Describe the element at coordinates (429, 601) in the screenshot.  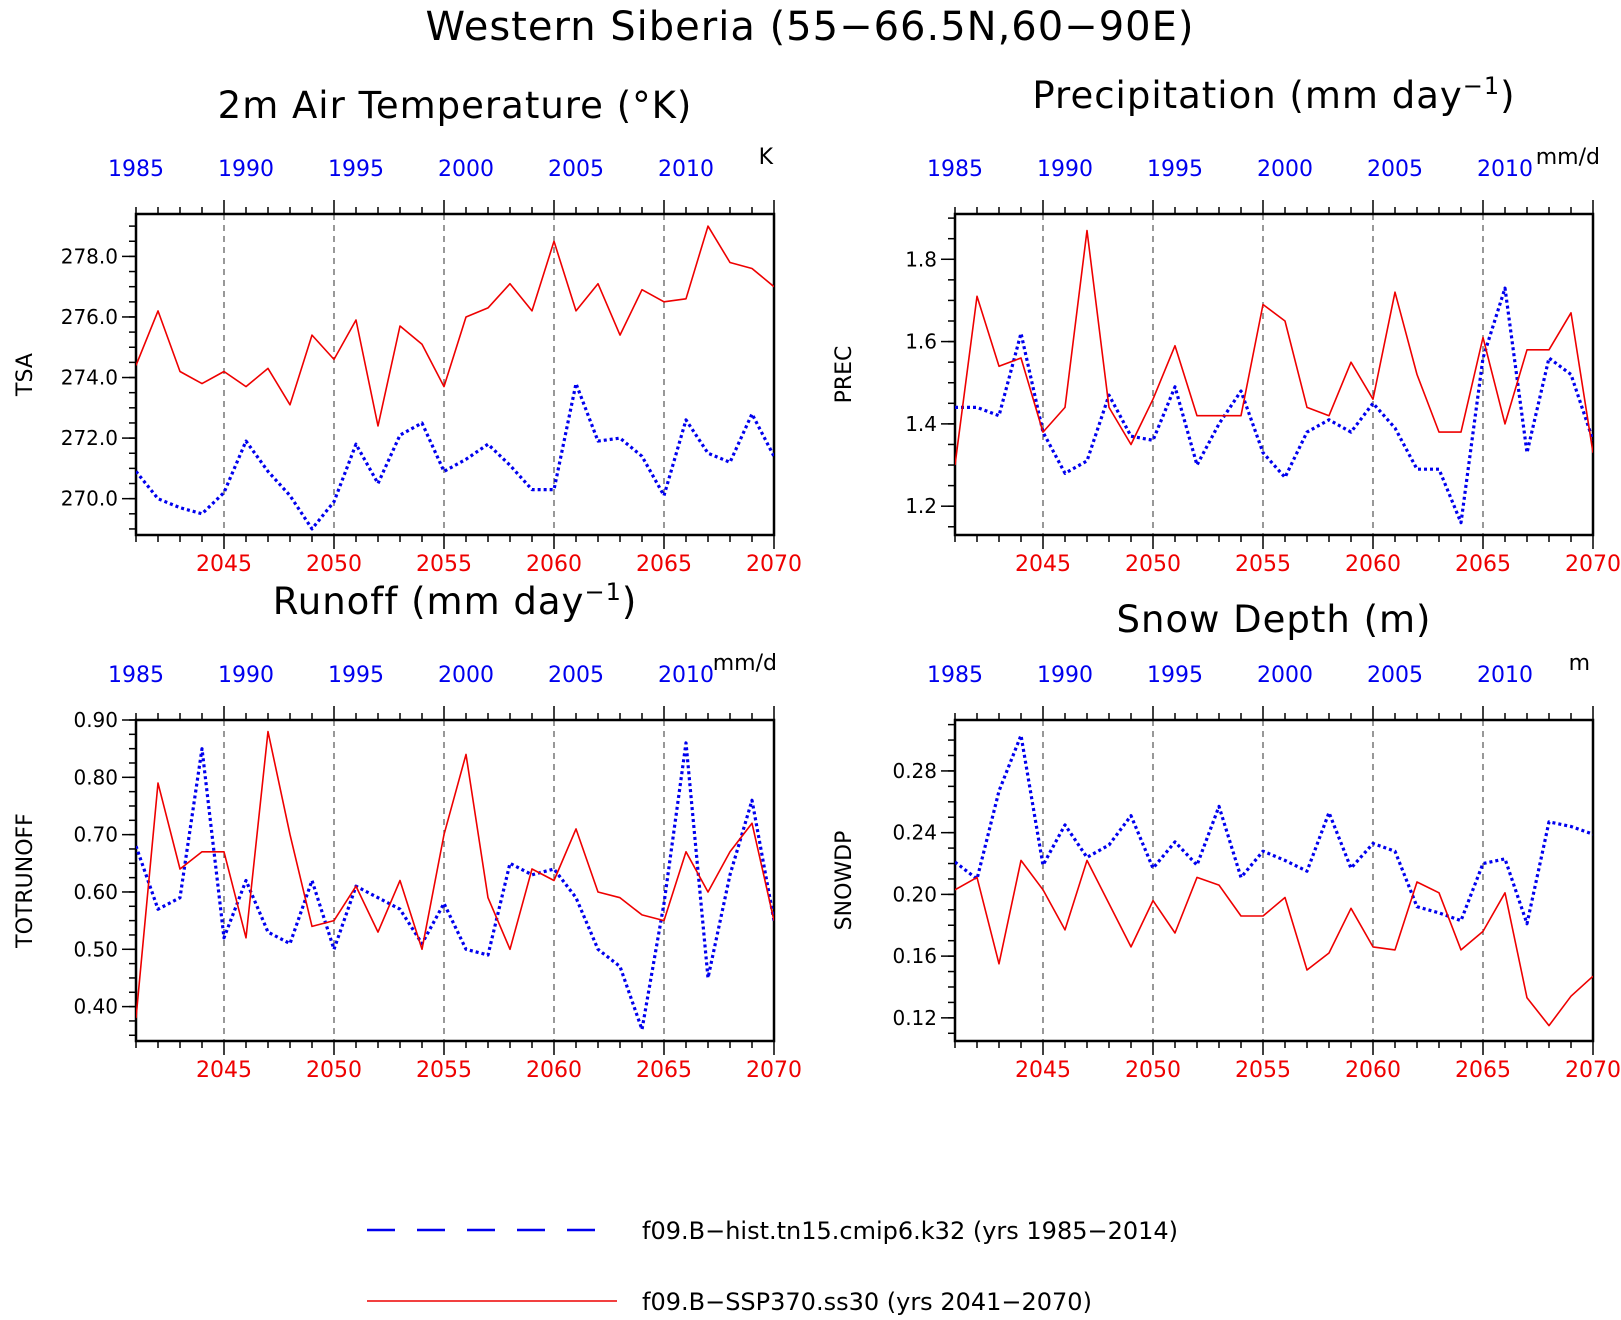
I see `panel-title-text: Runoff (mm day` at that location.